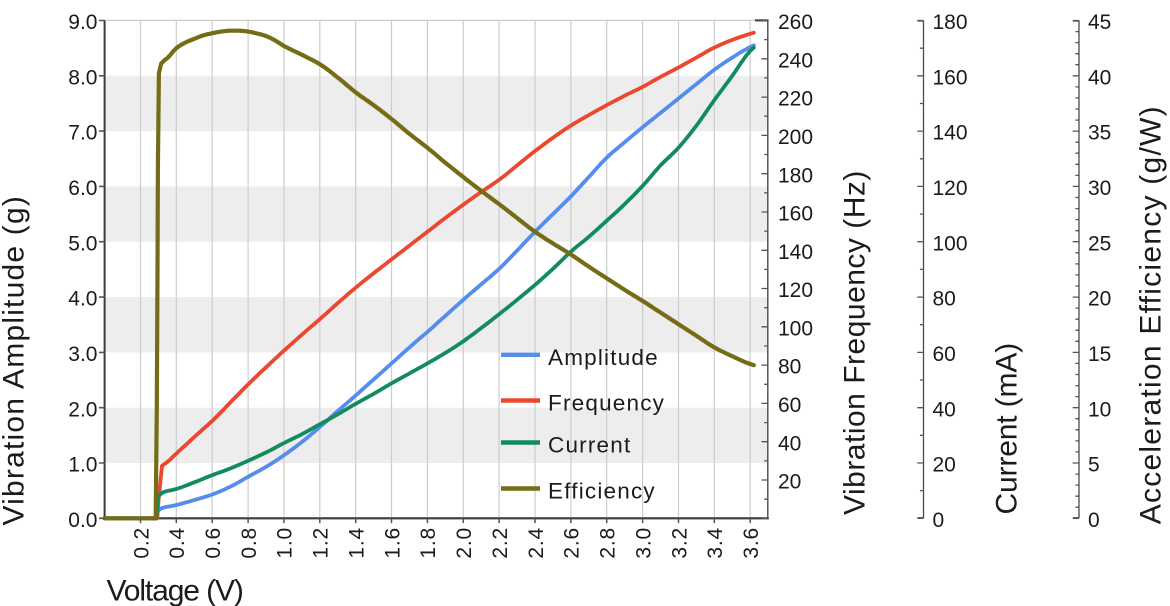 This screenshot has height=606, width=1170. I want to click on svg-text: 45, so click(1099, 22).